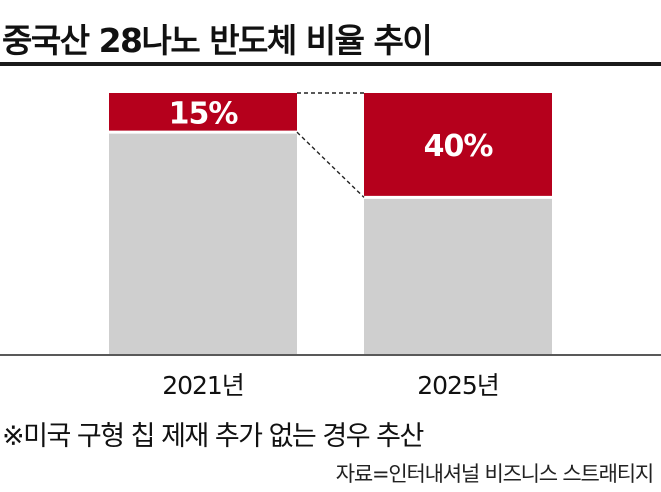 Image resolution: width=661 pixels, height=492 pixels. Describe the element at coordinates (217, 40) in the screenshot. I see `chart-title: 중국산 28나노 반도체 비율 추이` at that location.